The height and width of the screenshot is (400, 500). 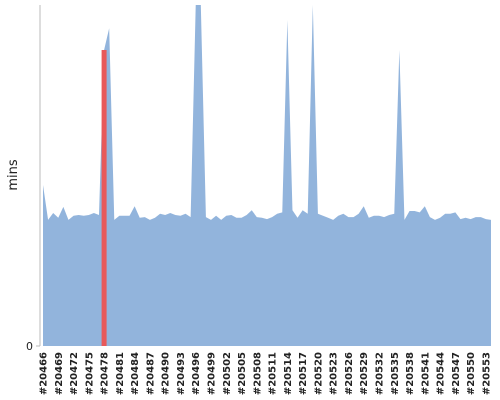 What do you see at coordinates (257, 373) in the screenshot?
I see `x-tick-label: #20508` at bounding box center [257, 373].